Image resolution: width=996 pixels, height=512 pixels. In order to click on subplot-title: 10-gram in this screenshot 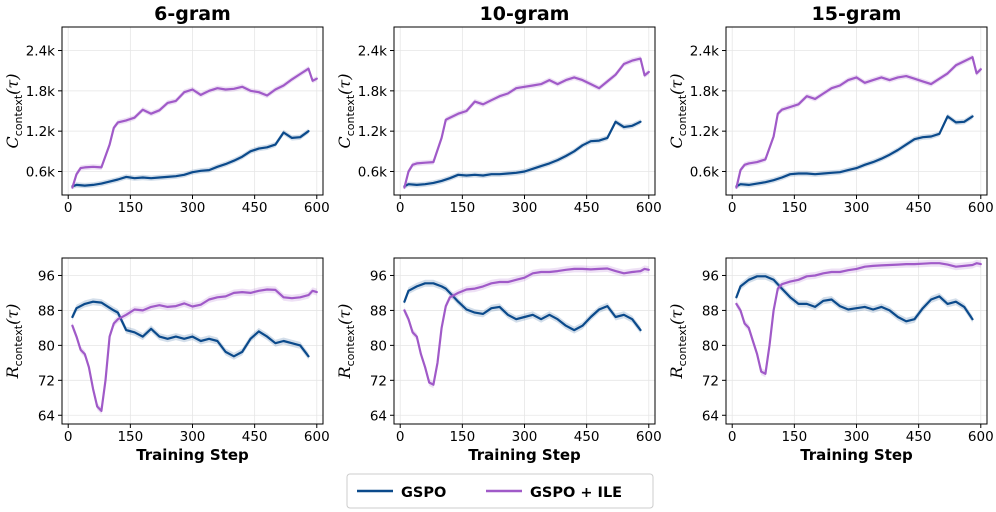, I will do `click(525, 14)`.